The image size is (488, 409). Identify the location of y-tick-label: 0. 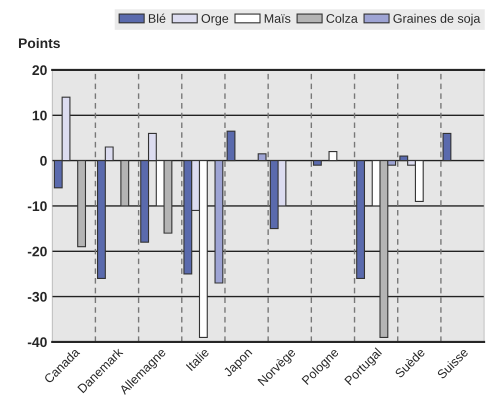
(43, 161).